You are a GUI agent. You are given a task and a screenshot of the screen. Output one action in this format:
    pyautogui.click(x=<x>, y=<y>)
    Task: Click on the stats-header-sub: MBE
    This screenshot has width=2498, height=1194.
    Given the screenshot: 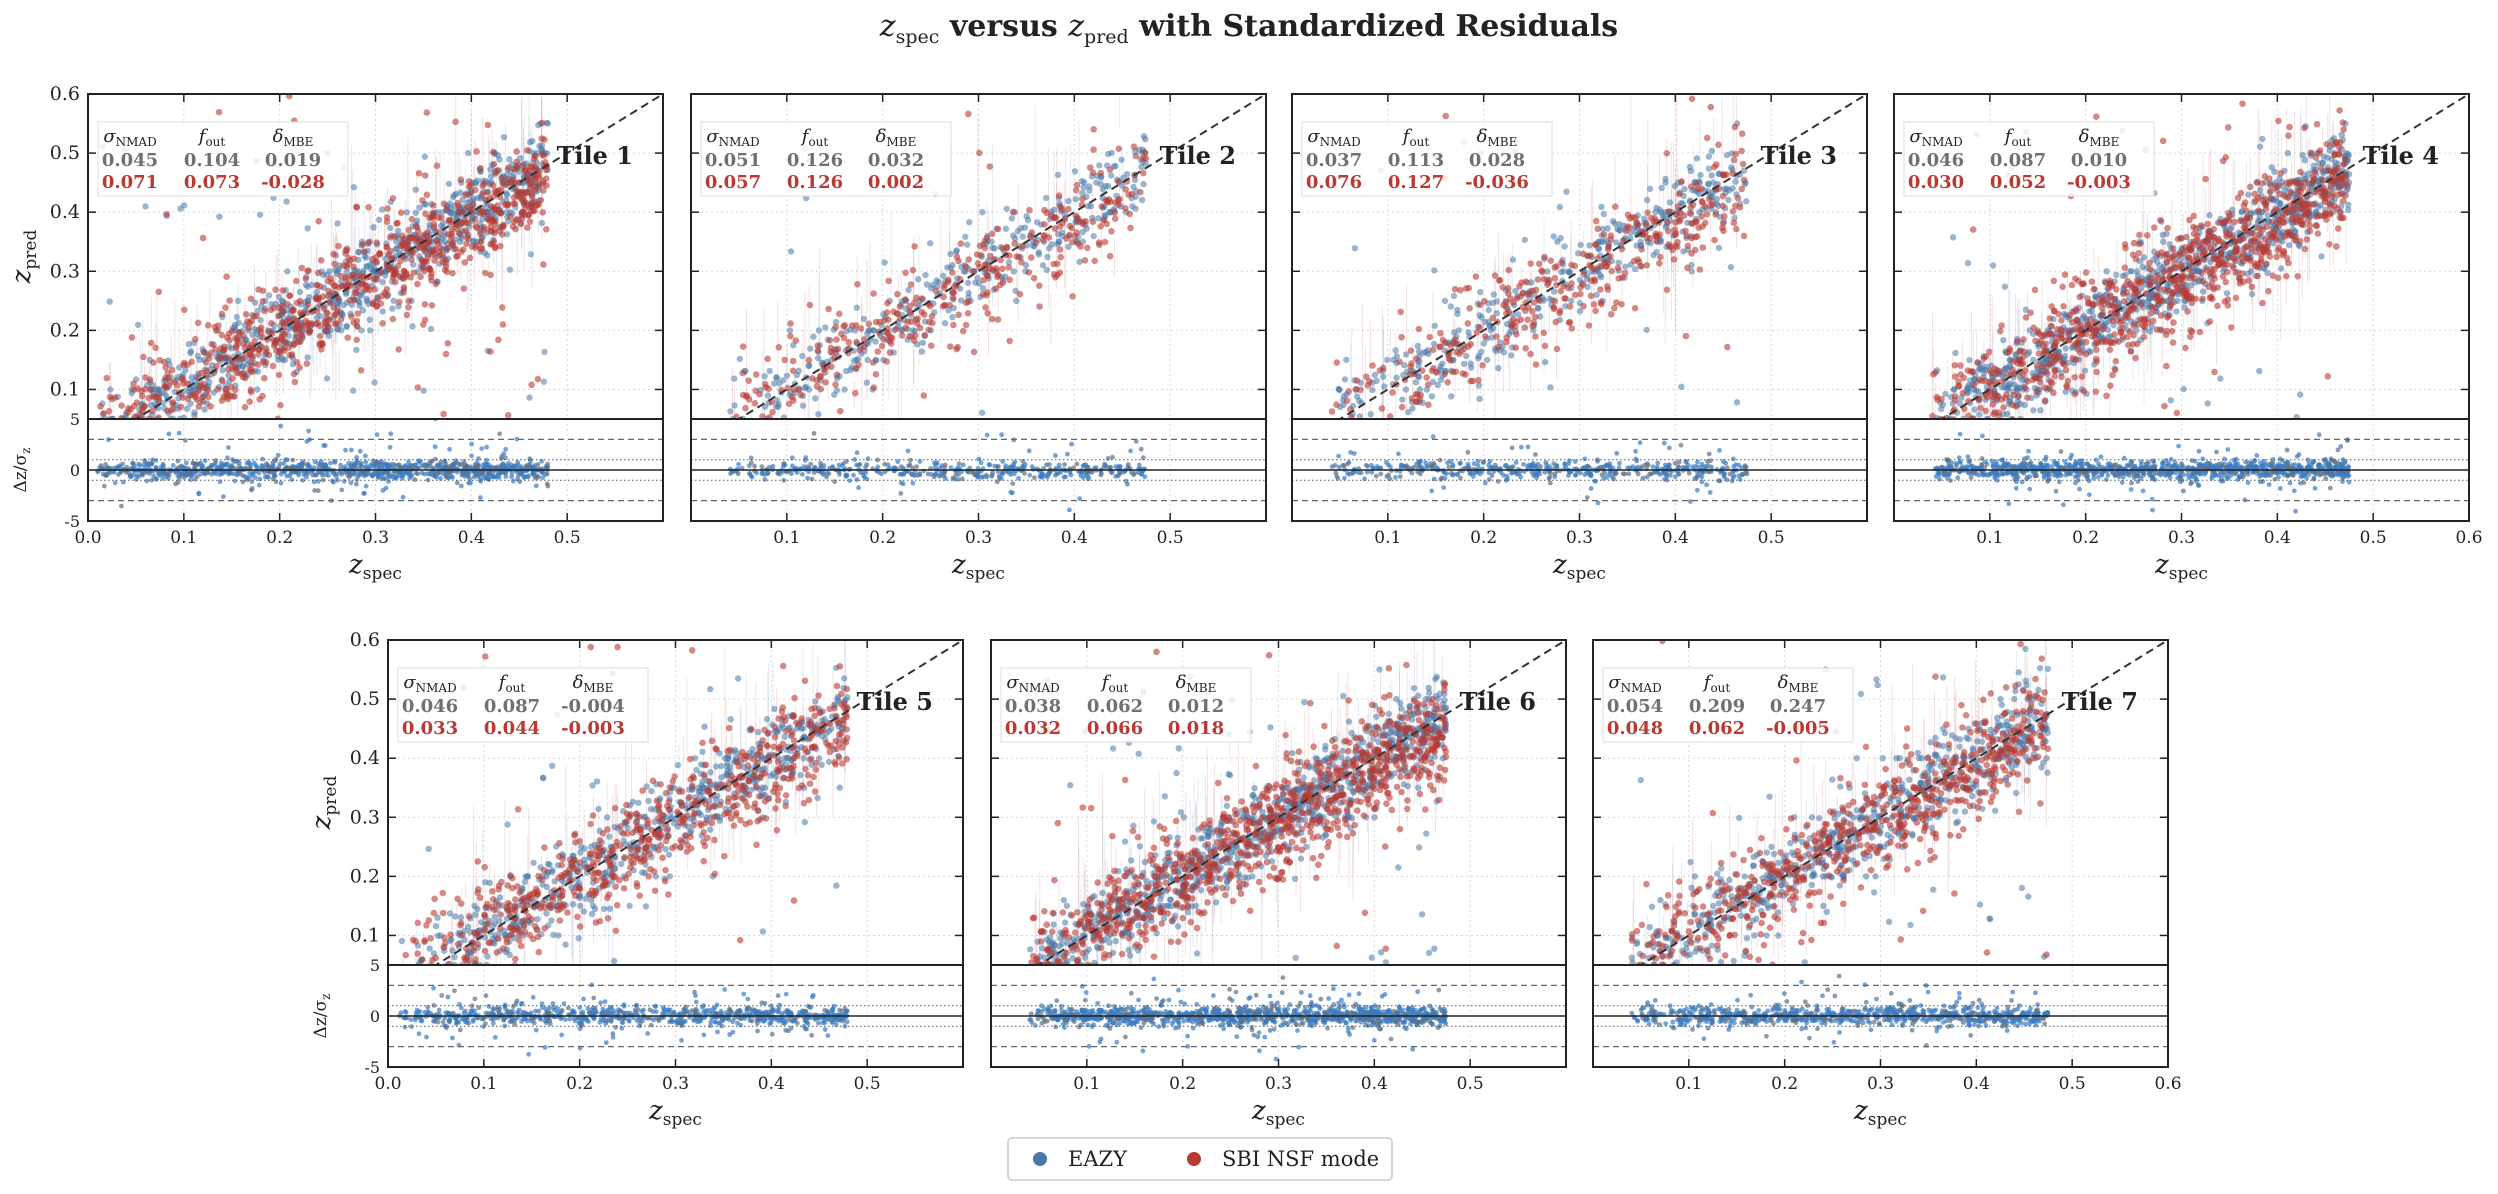 What is the action you would take?
    pyautogui.click(x=298, y=142)
    